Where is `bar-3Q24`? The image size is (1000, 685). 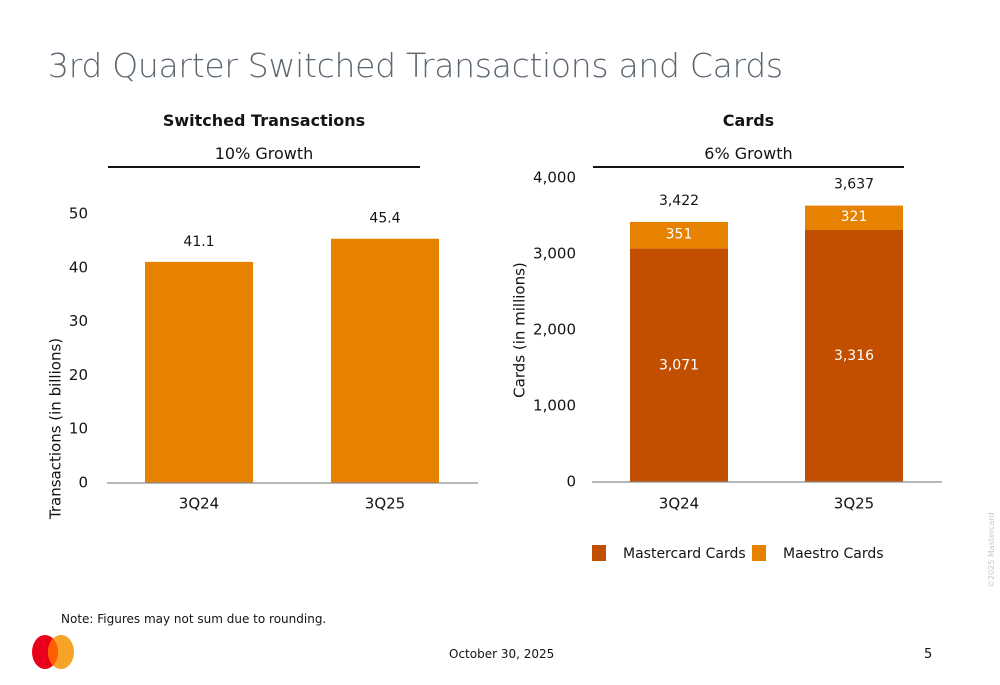 bar-3Q24 is located at coordinates (199, 372).